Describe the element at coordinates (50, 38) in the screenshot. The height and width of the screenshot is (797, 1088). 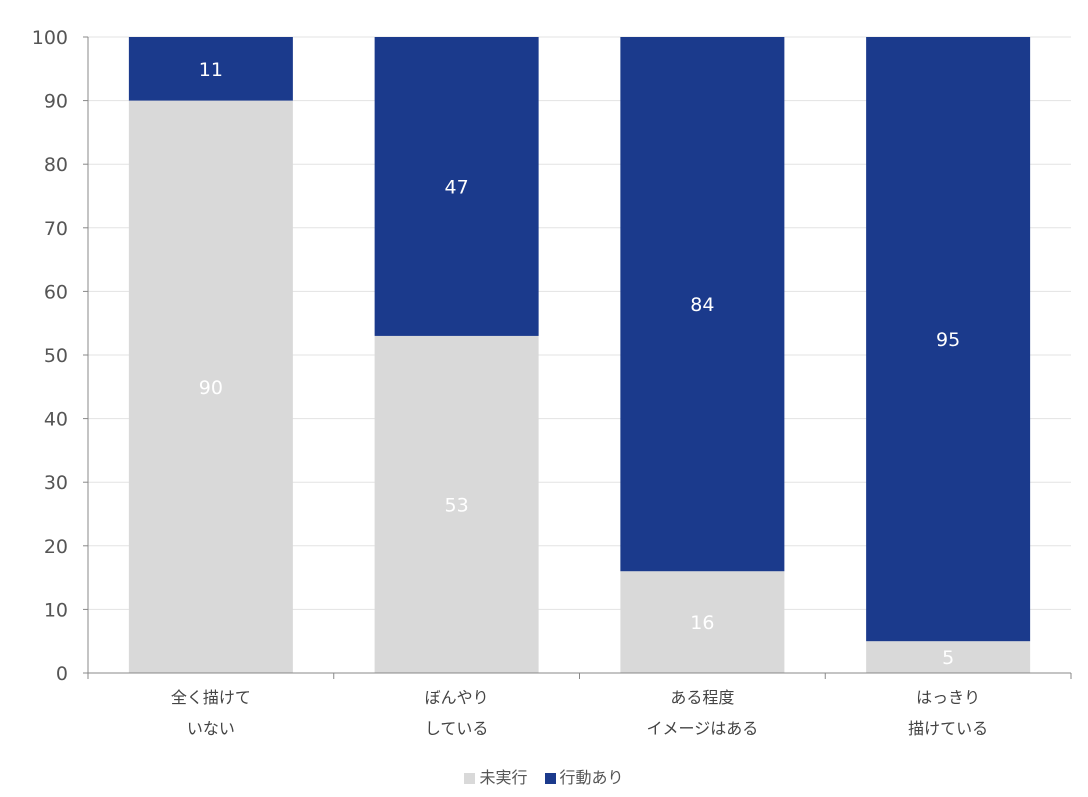
I see `y-tick-label: 100` at that location.